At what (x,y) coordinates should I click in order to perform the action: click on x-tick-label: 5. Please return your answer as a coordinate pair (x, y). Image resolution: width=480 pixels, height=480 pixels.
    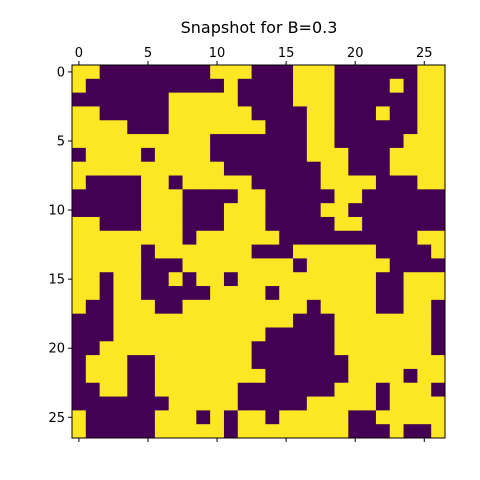
    Looking at the image, I should click on (148, 53).